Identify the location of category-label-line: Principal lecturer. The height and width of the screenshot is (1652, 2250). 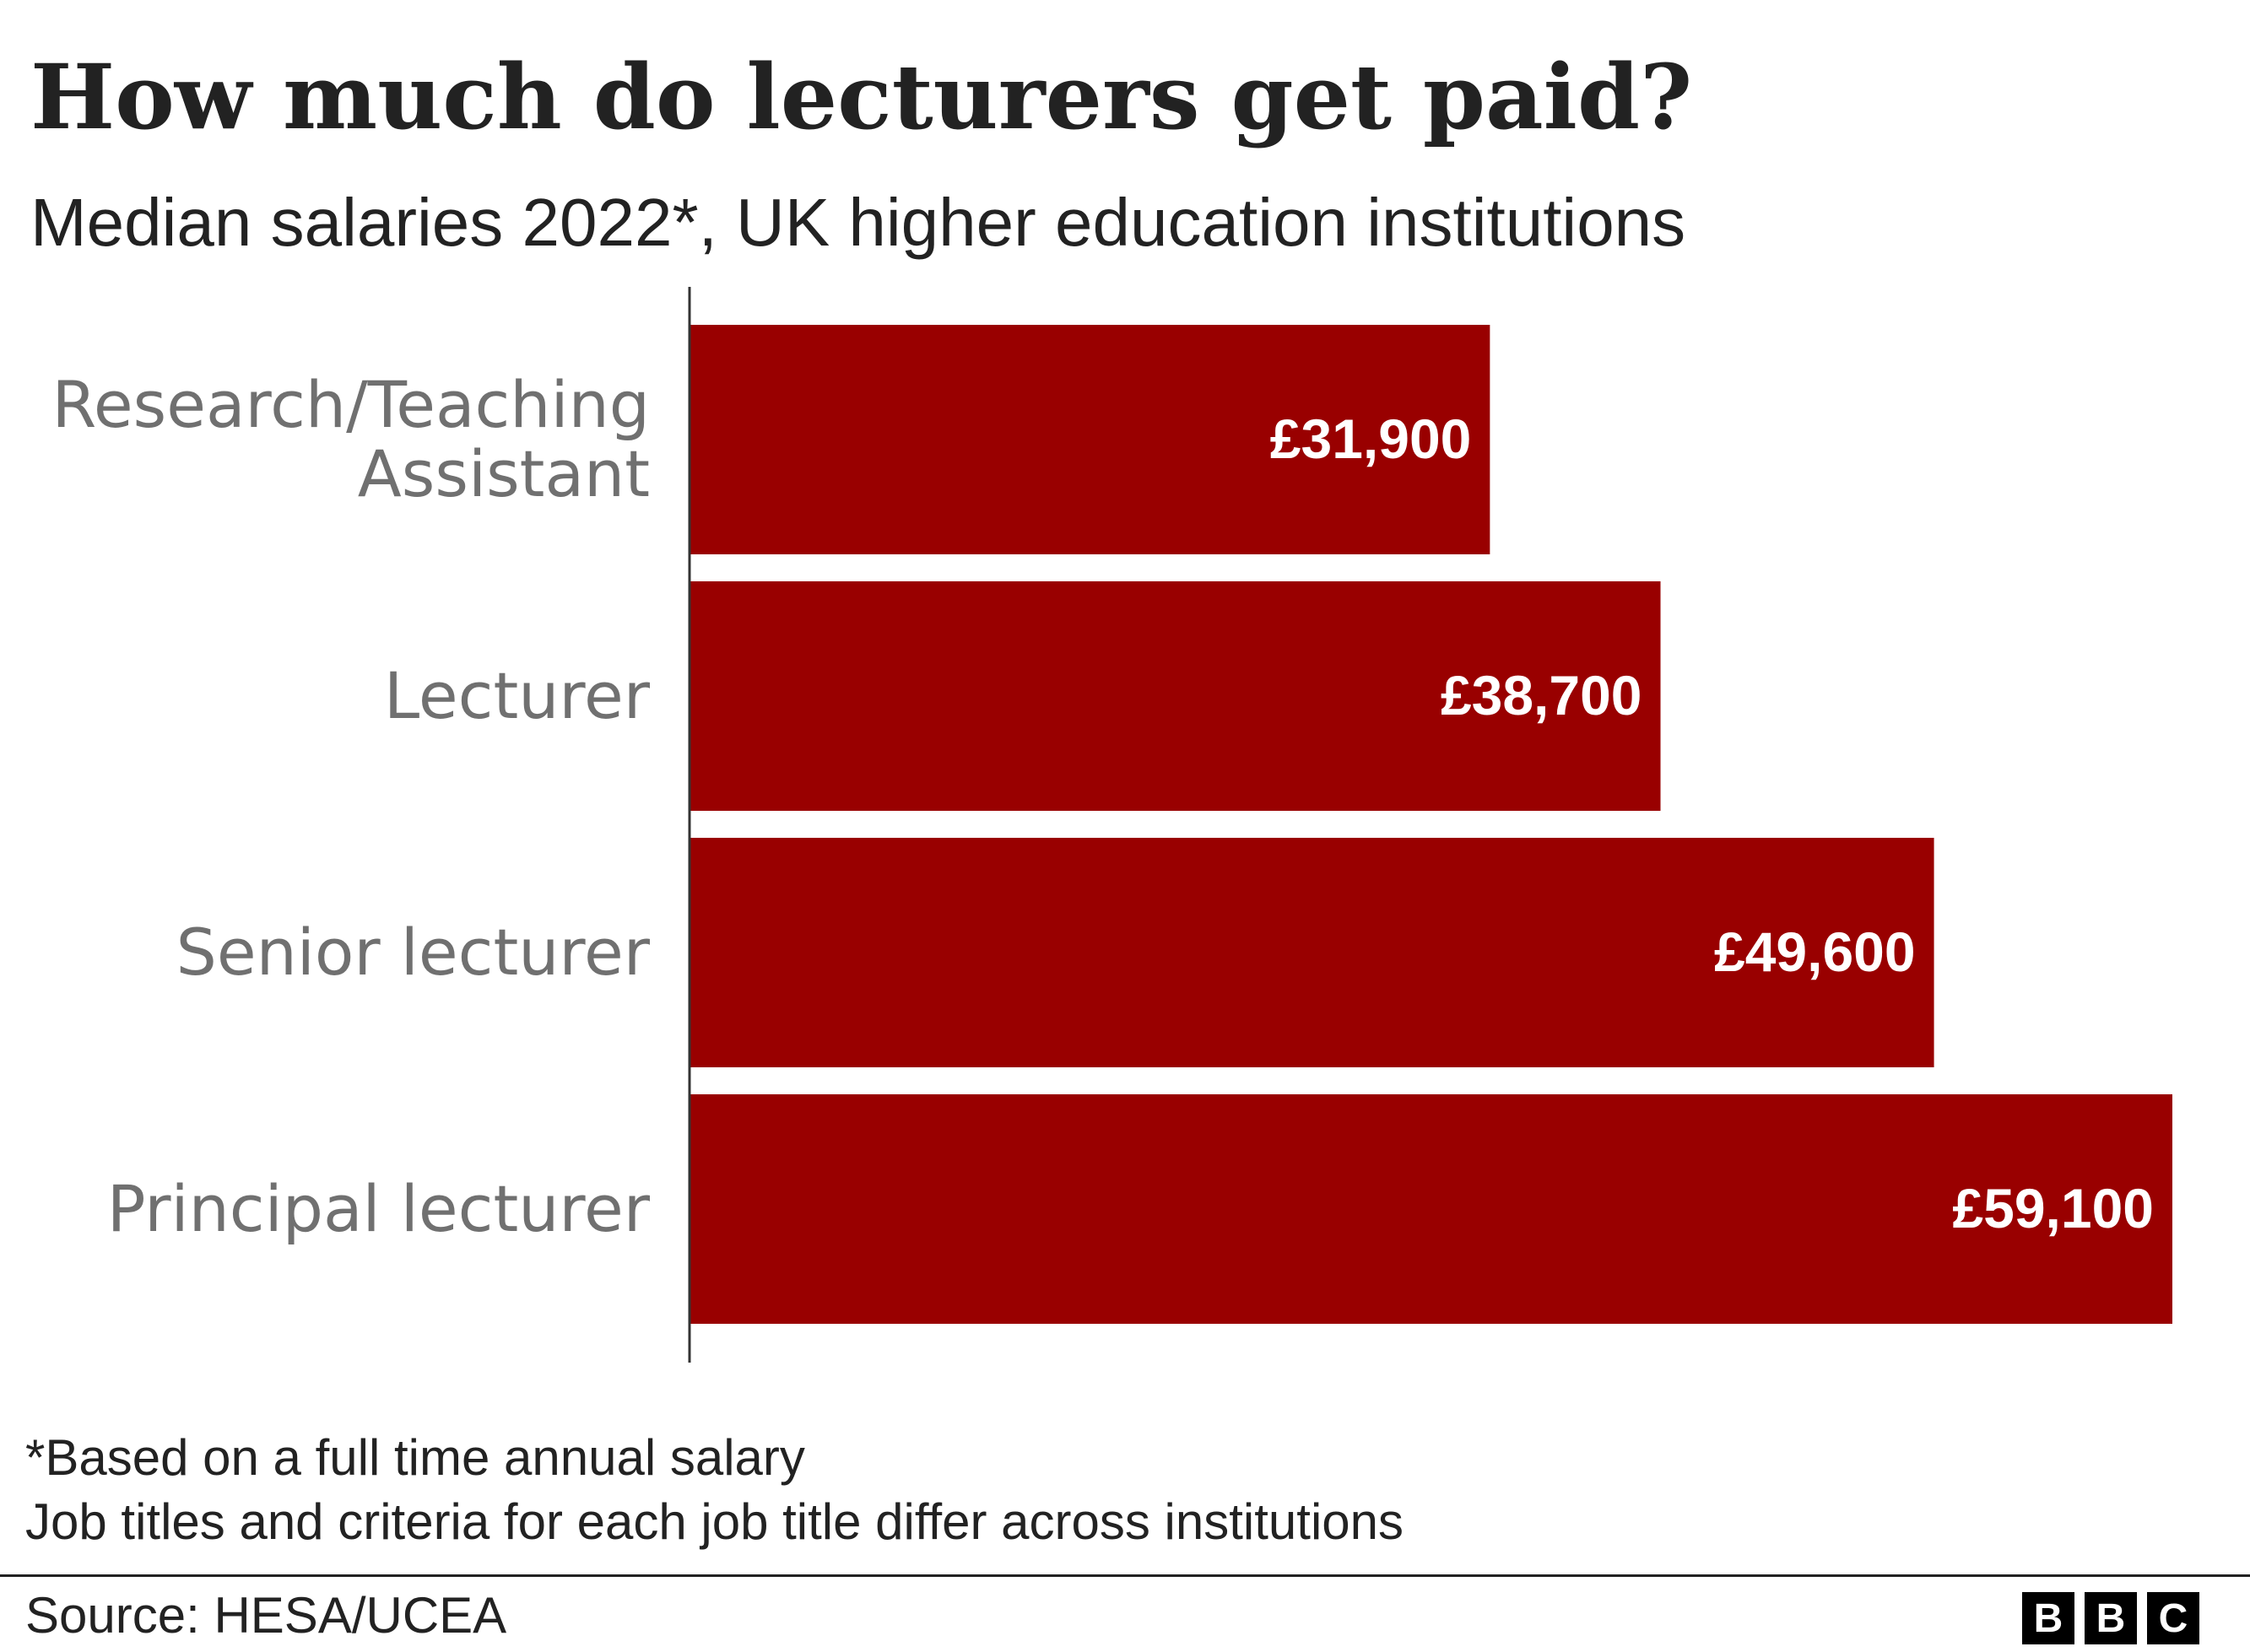
(379, 1209).